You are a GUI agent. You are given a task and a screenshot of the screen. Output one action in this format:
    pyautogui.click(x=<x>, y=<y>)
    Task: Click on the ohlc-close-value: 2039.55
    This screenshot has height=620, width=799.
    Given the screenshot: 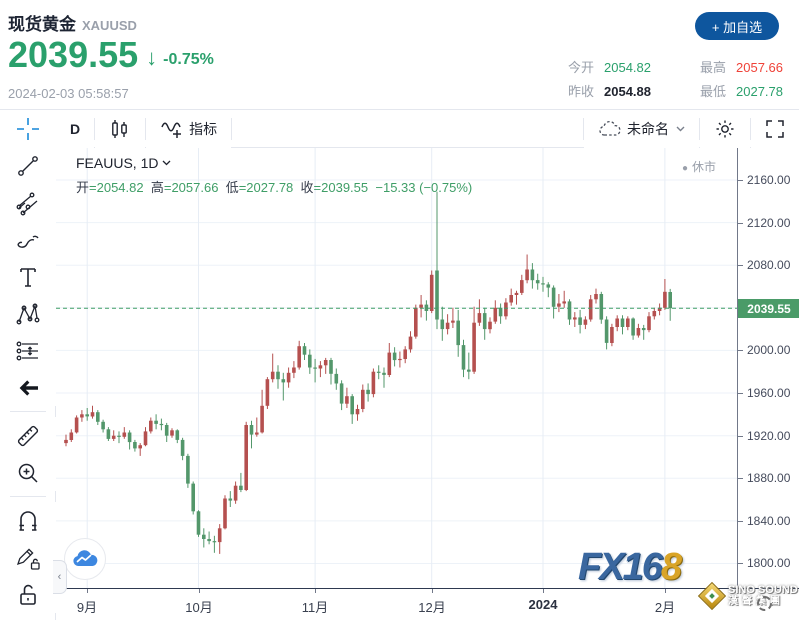 What is the action you would take?
    pyautogui.click(x=345, y=187)
    